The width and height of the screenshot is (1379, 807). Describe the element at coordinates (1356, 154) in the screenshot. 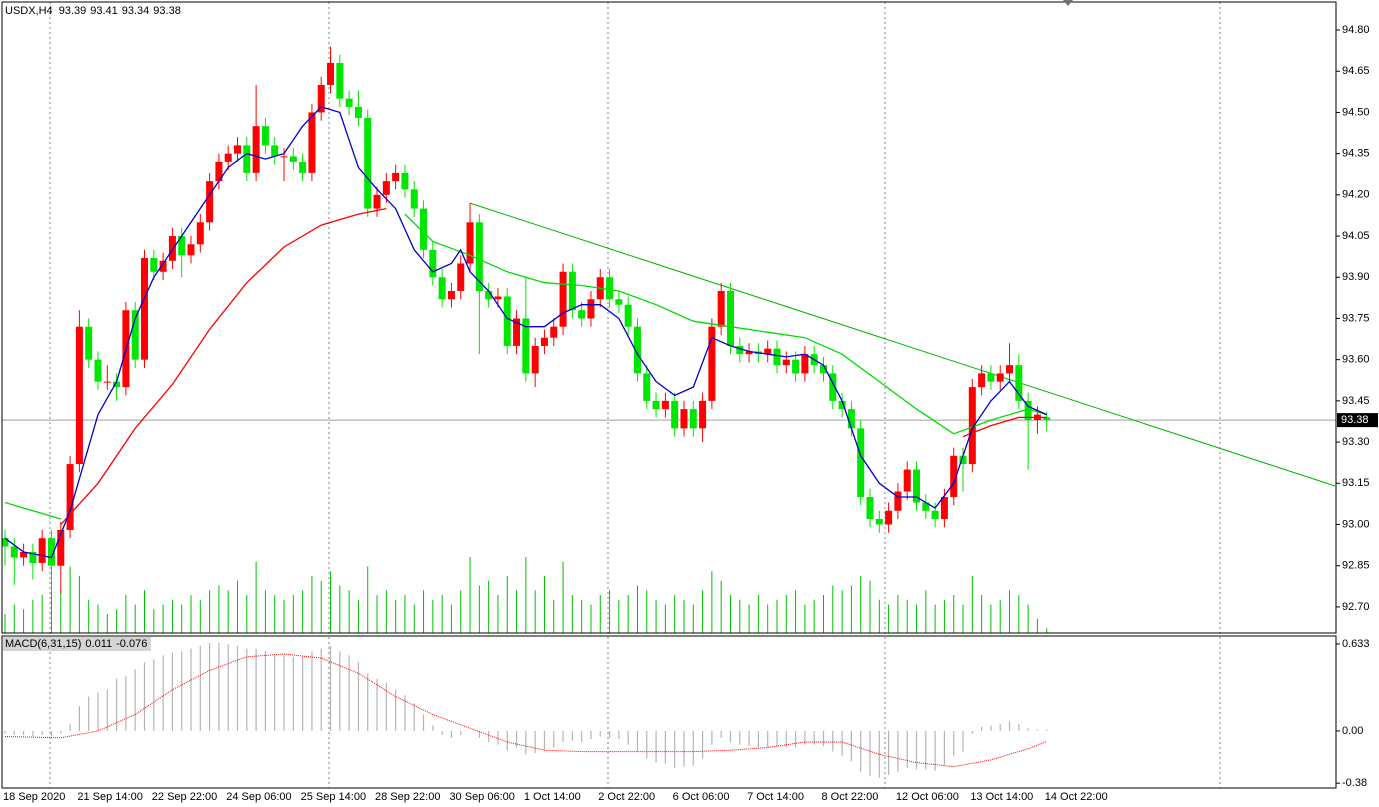

I see `y-tick-label: 94.35` at that location.